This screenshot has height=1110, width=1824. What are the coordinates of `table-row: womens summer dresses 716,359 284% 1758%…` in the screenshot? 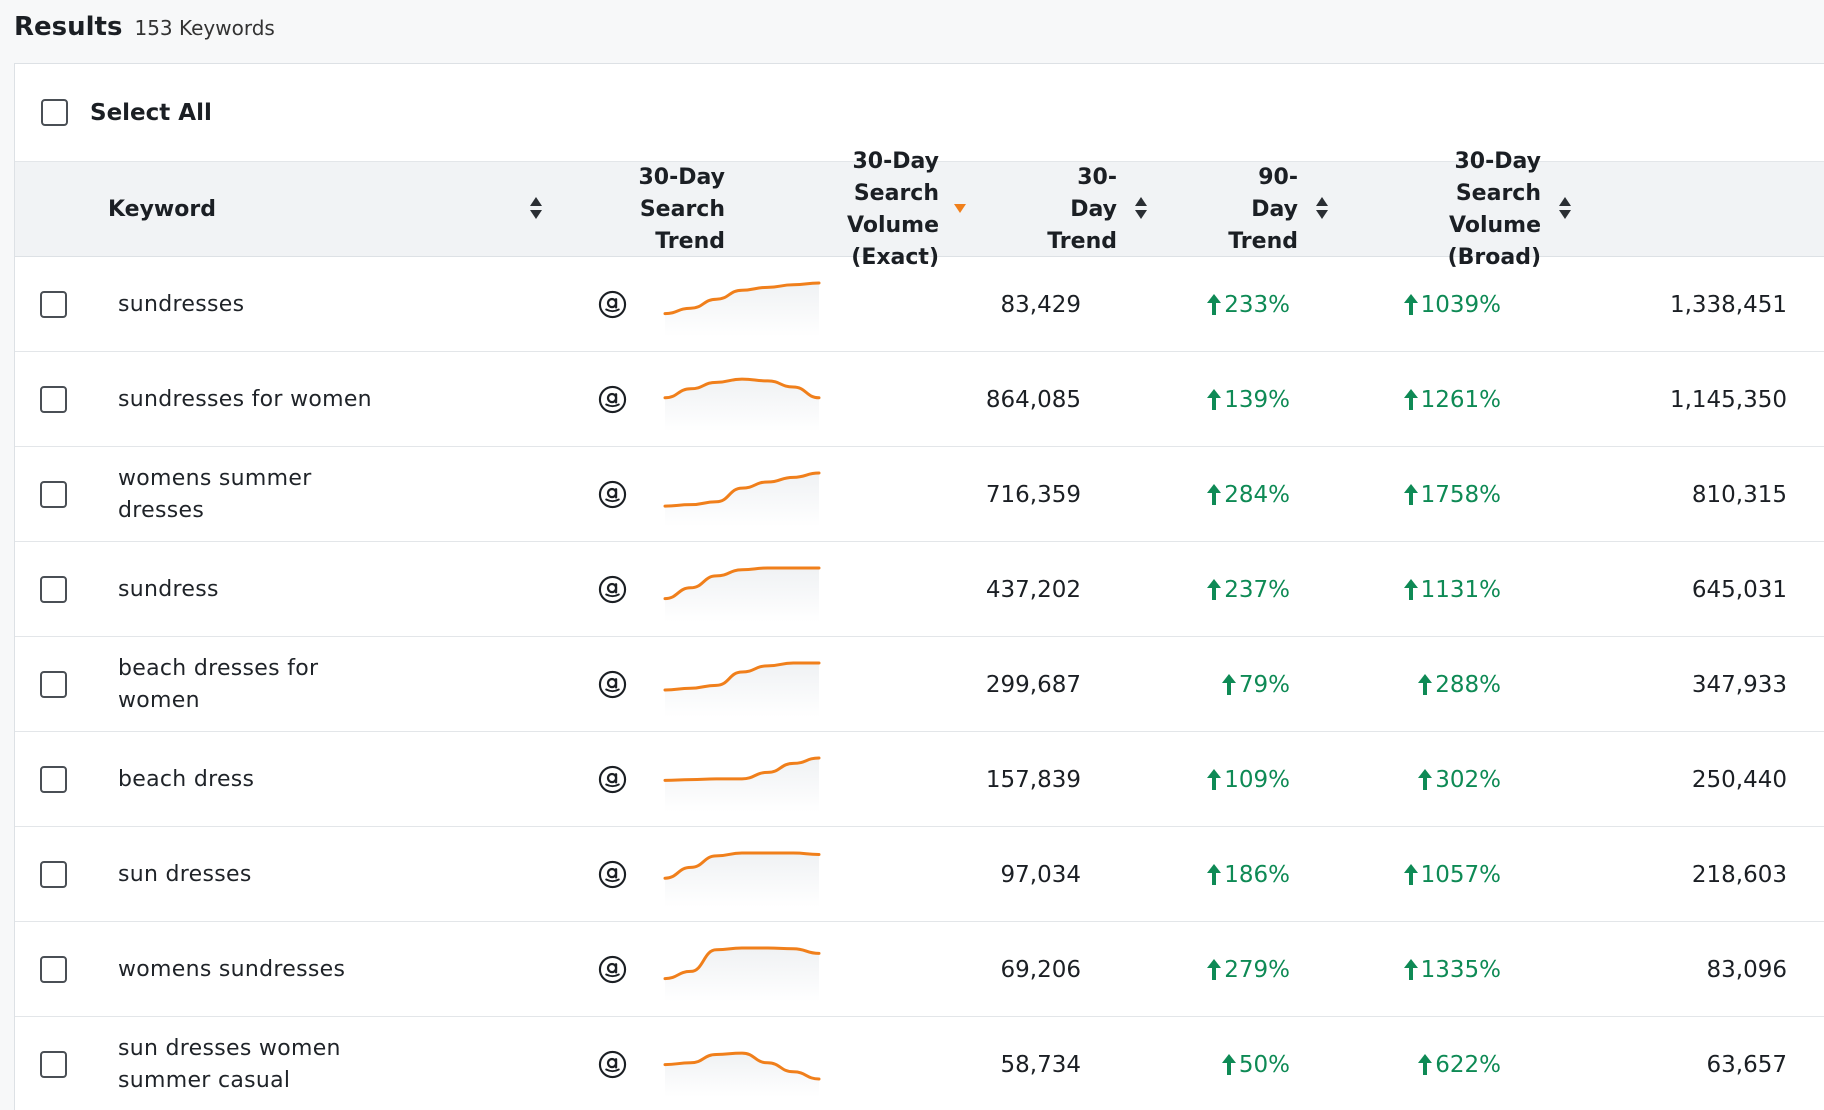 It's located at (919, 494).